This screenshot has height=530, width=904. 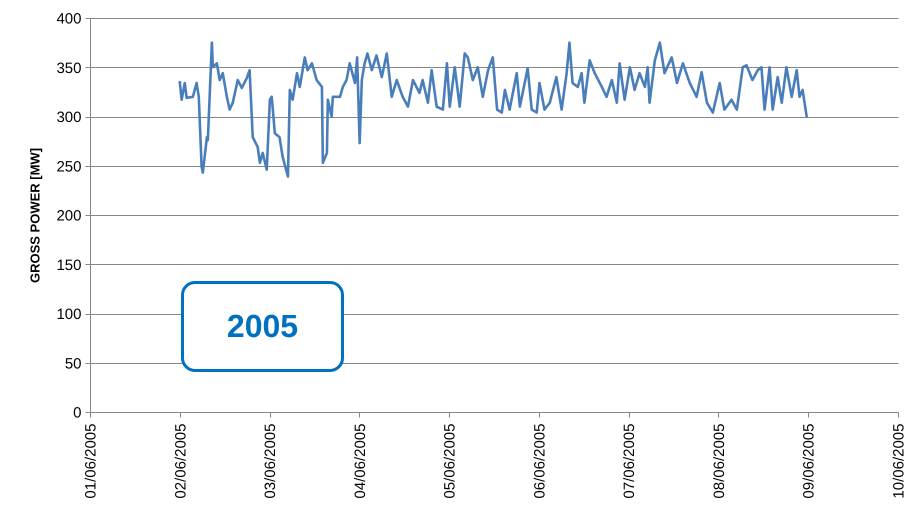 I want to click on y-axis-title: GROSS POWER [MW], so click(x=34, y=216).